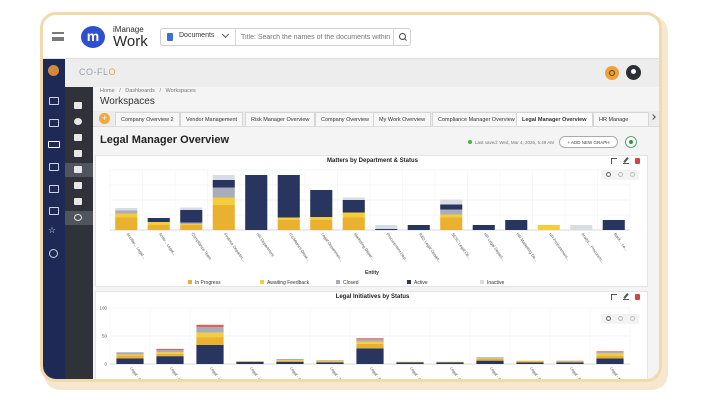  Describe the element at coordinates (588, 142) in the screenshot. I see `add-graph-button: + ADD NEW GRAPH` at that location.